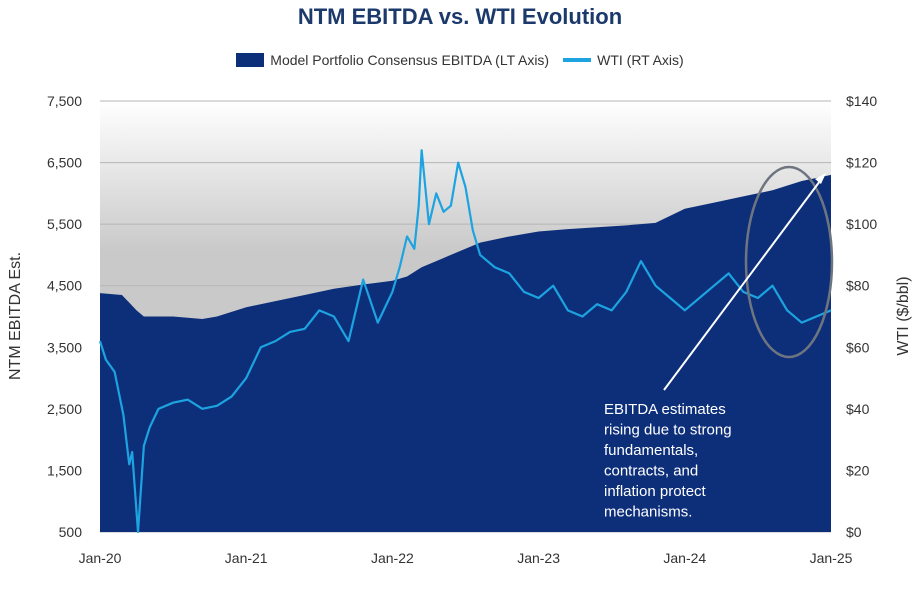  Describe the element at coordinates (64, 163) in the screenshot. I see `left-tick-label: 6,500` at that location.